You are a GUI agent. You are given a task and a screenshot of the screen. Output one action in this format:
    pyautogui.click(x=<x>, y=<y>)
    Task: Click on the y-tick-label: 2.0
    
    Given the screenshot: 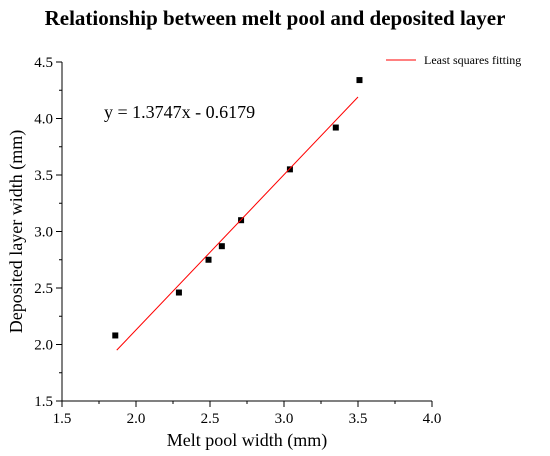 What is the action you would take?
    pyautogui.click(x=43, y=346)
    